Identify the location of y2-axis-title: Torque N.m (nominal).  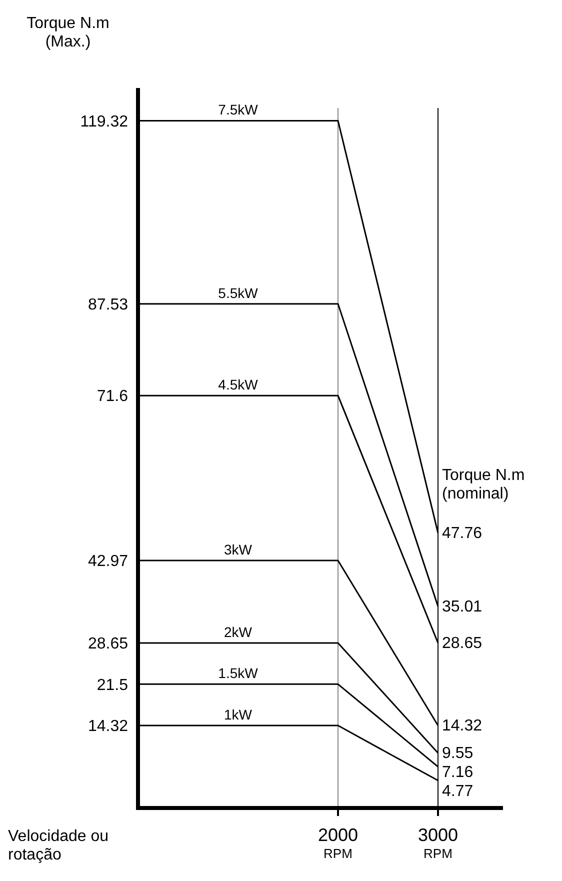
(483, 484).